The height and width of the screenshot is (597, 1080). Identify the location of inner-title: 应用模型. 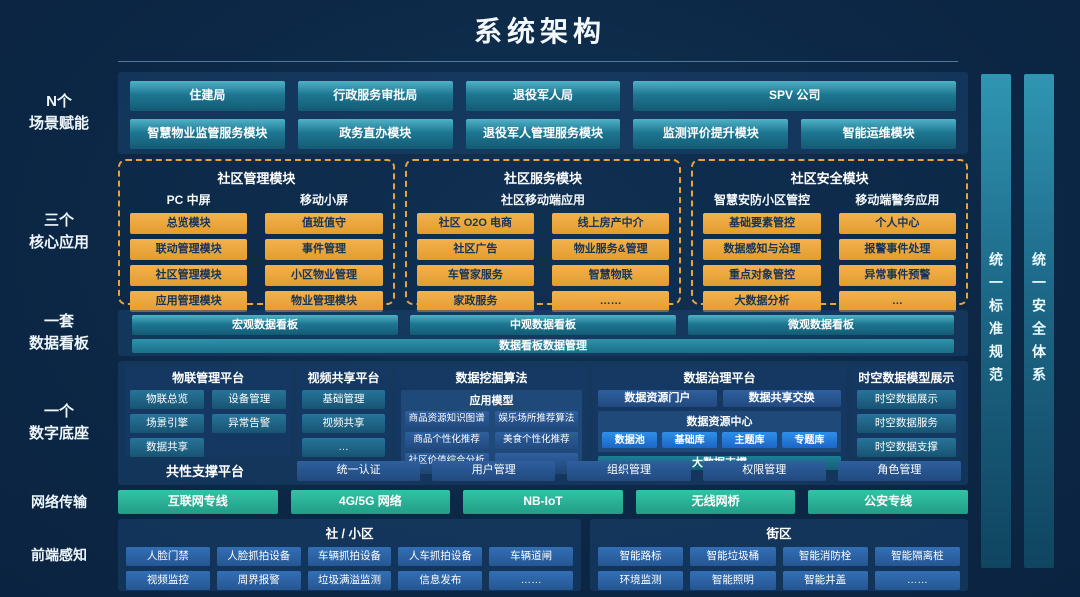
(491, 401).